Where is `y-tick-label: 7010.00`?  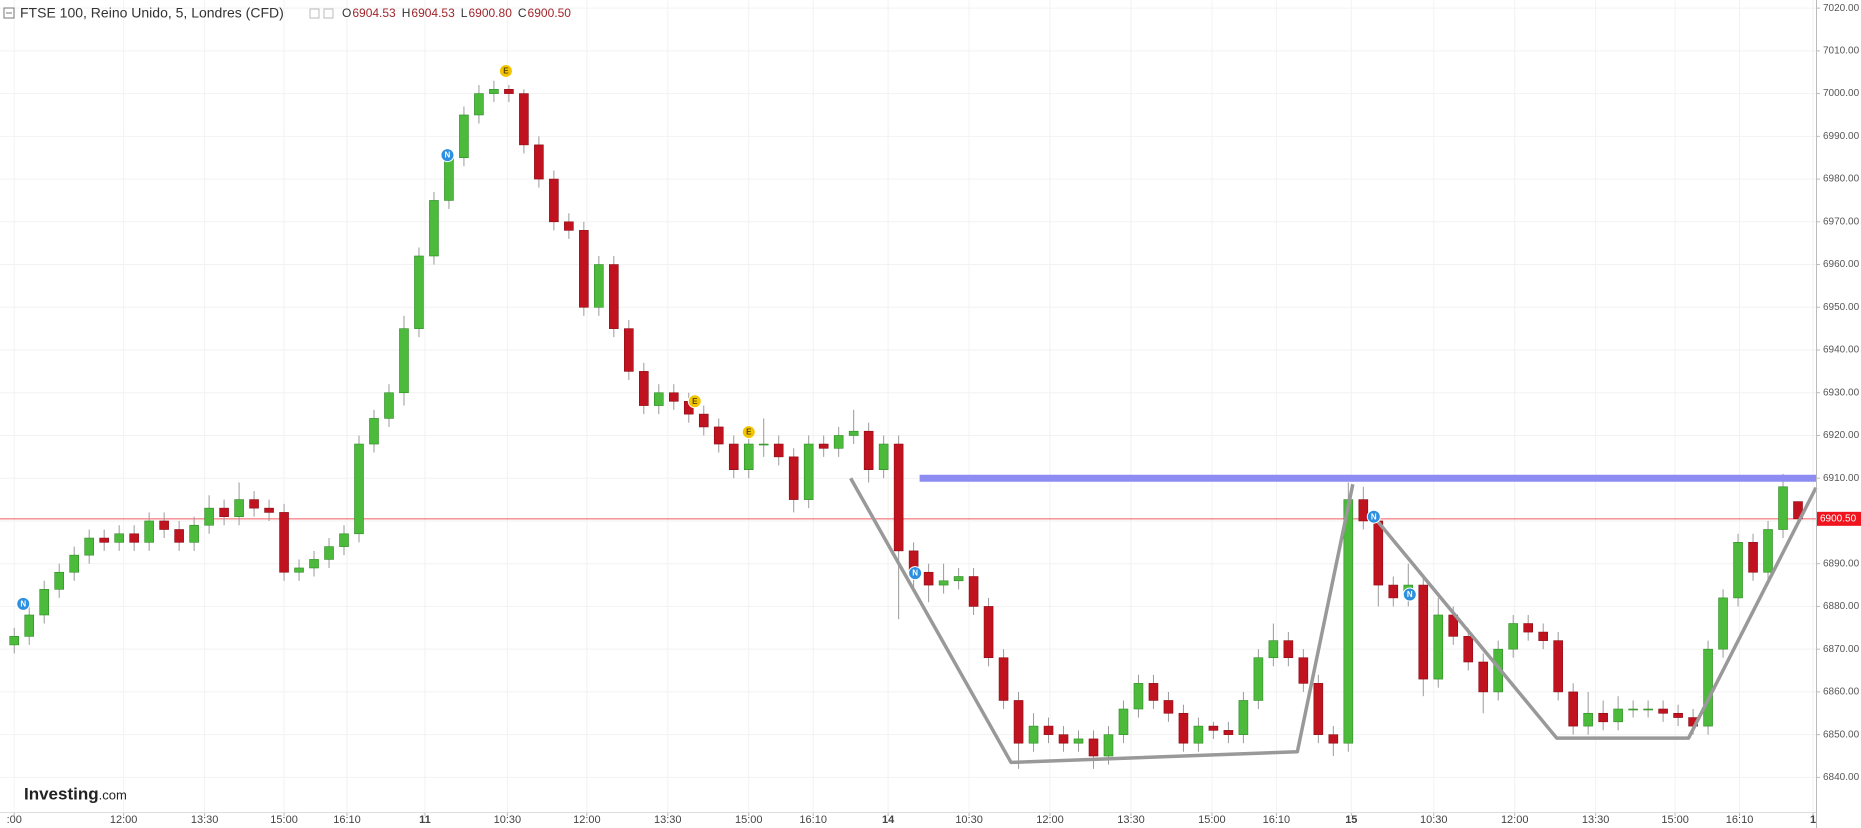
y-tick-label: 7010.00 is located at coordinates (1841, 50).